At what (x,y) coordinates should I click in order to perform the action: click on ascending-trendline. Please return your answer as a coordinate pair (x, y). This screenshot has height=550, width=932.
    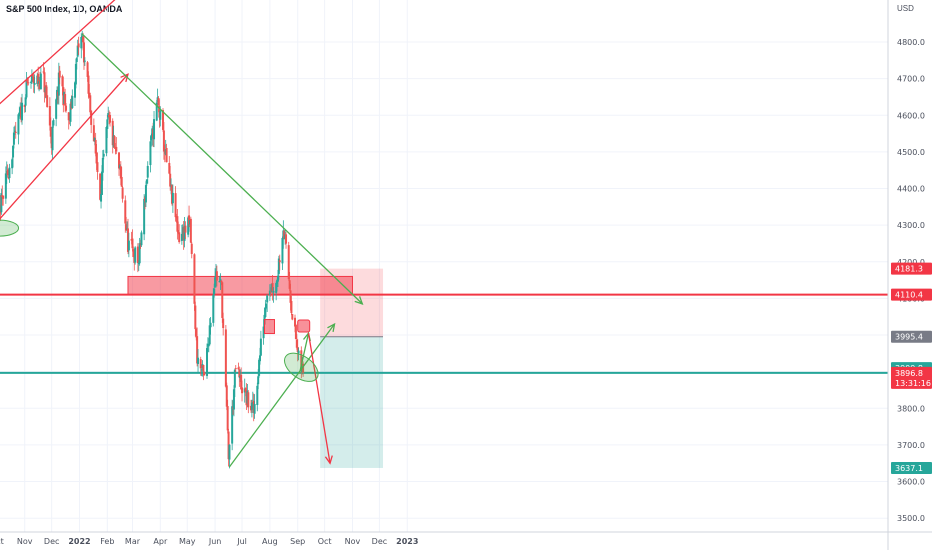
    Looking at the image, I should click on (282, 395).